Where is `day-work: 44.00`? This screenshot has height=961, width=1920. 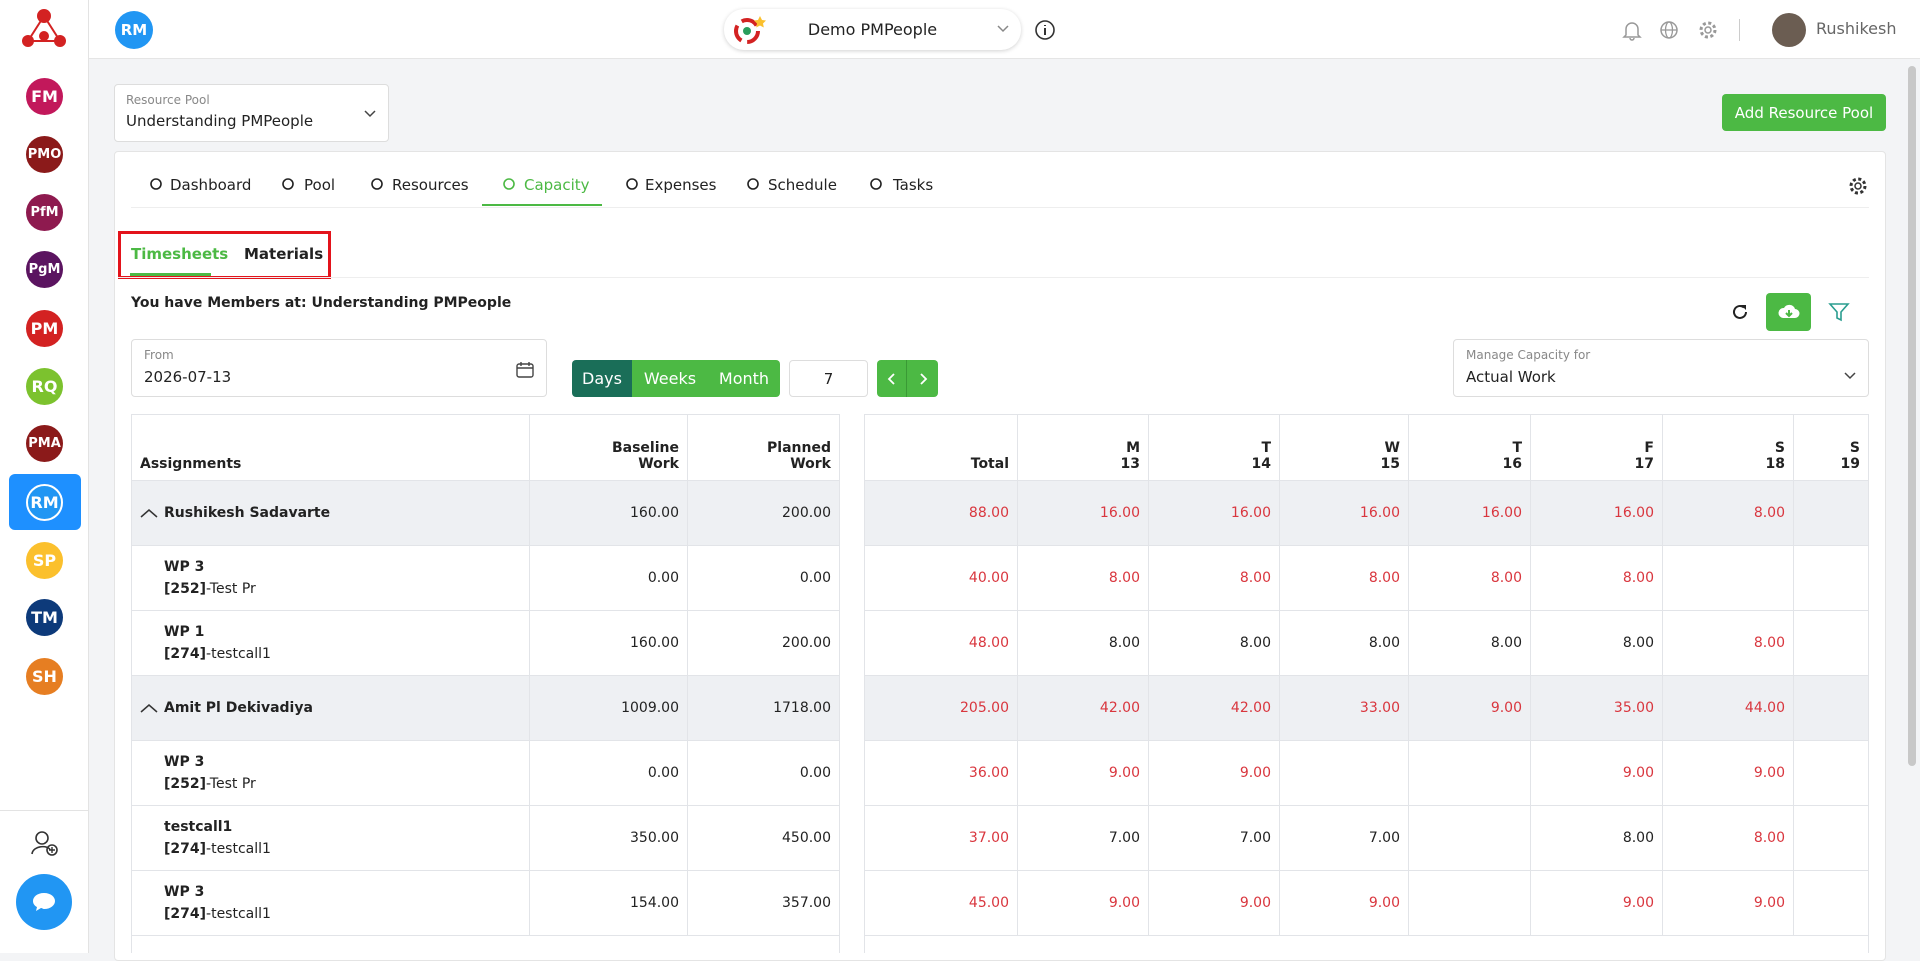 day-work: 44.00 is located at coordinates (1728, 708).